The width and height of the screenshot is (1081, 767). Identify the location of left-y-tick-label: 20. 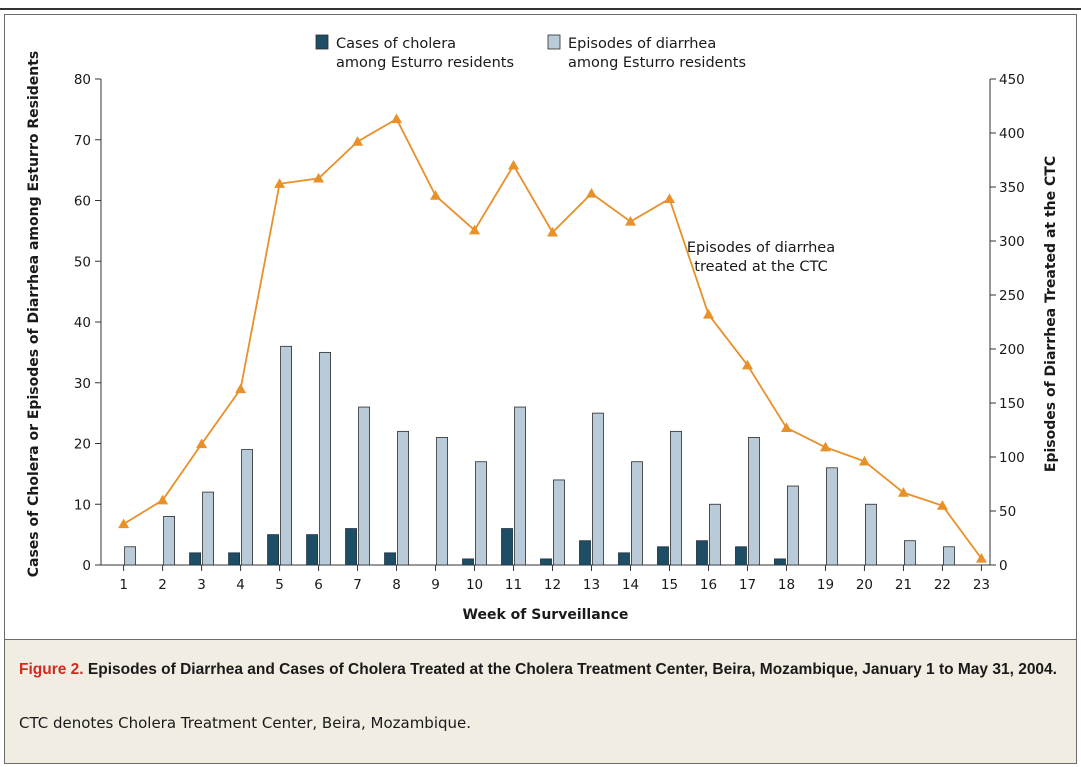
(82, 445).